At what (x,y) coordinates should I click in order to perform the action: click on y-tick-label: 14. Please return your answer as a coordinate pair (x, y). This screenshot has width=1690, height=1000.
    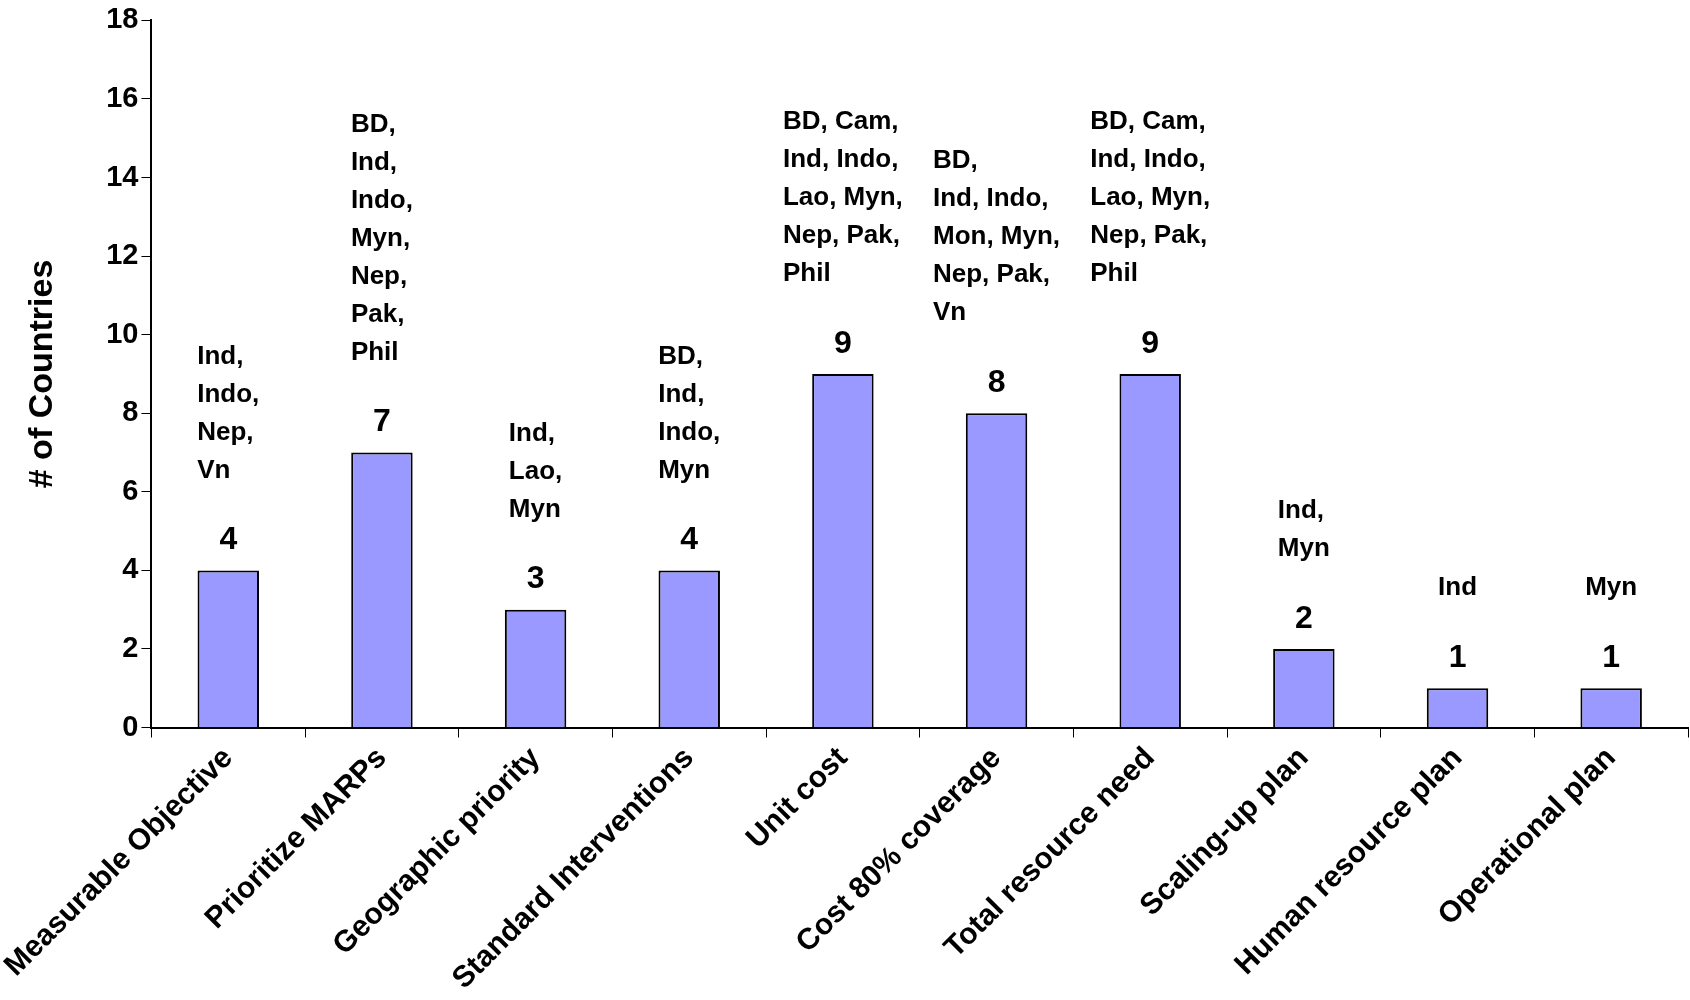
    Looking at the image, I should click on (122, 175).